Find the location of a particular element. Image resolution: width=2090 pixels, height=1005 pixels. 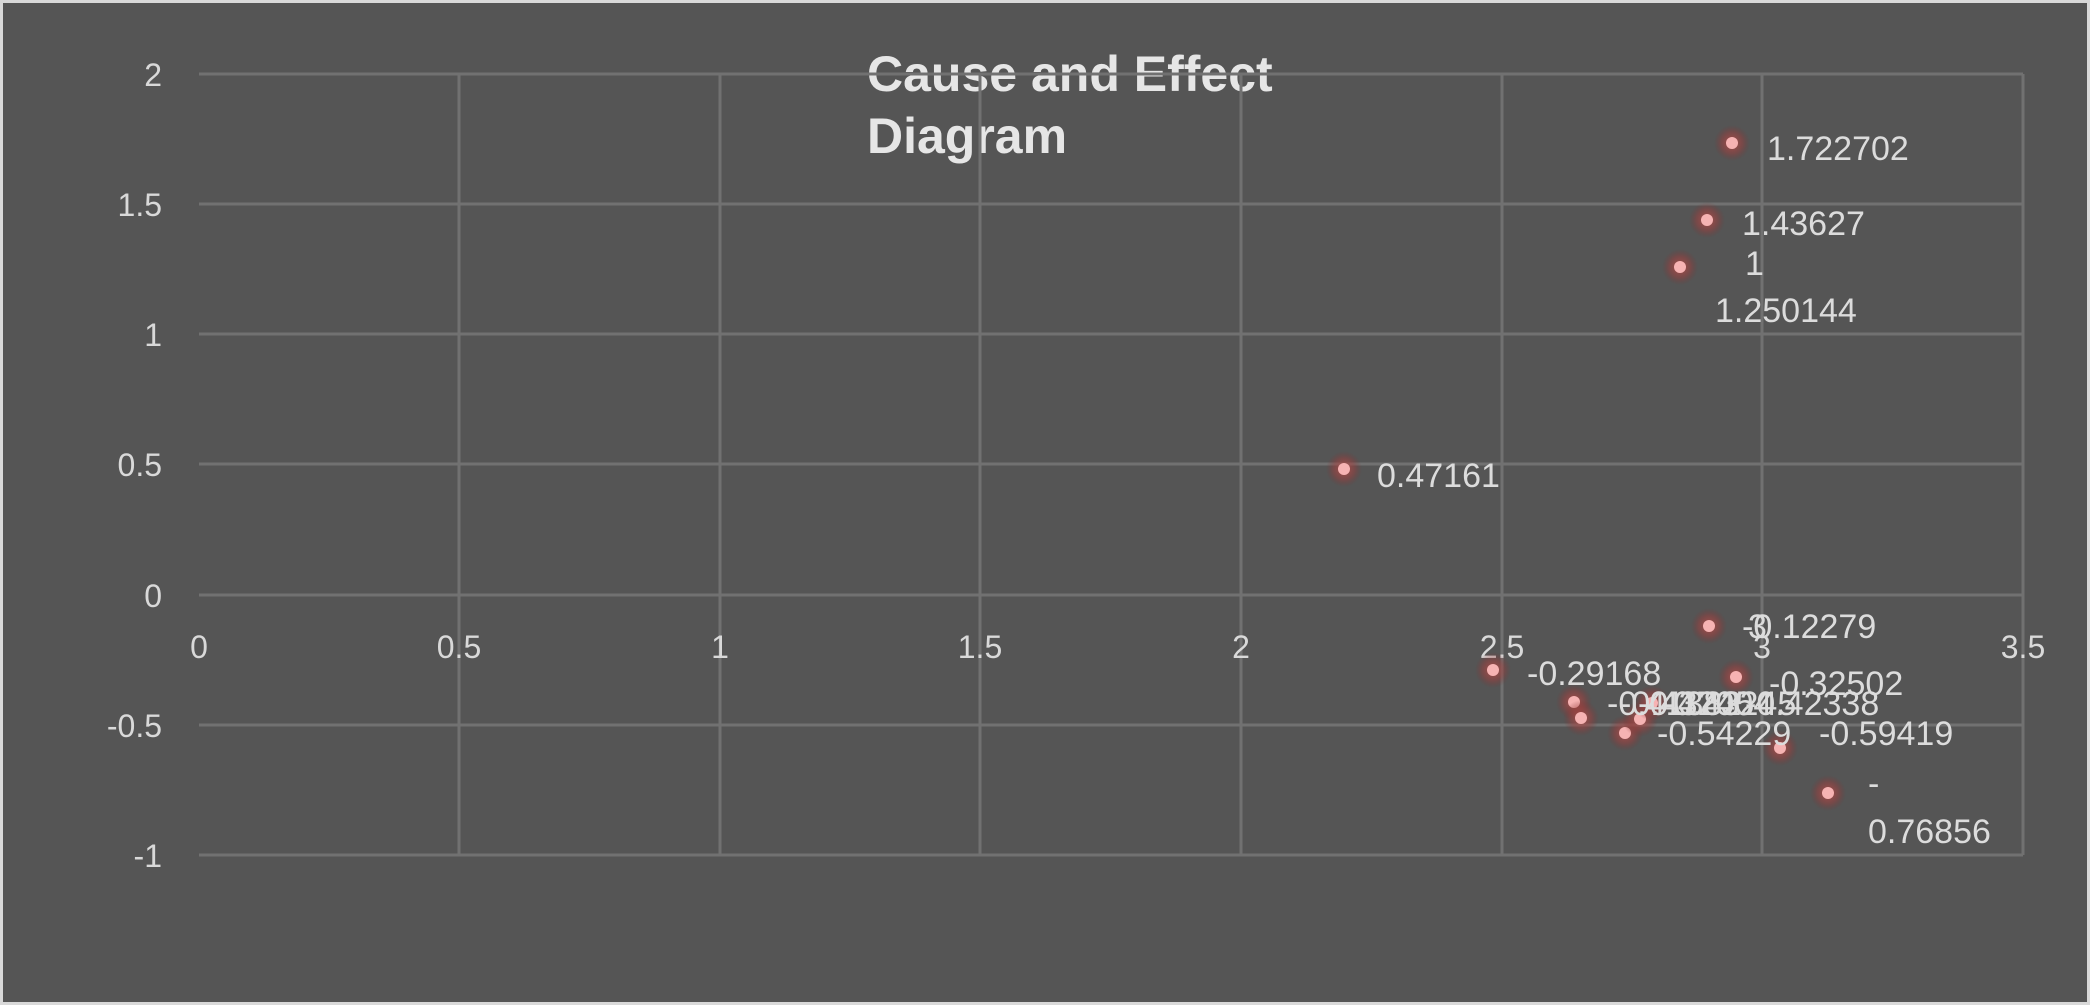

x-axis-labels: 0 0.5 1 1.5 2 2.5 3 3.5 is located at coordinates (1117, 647).